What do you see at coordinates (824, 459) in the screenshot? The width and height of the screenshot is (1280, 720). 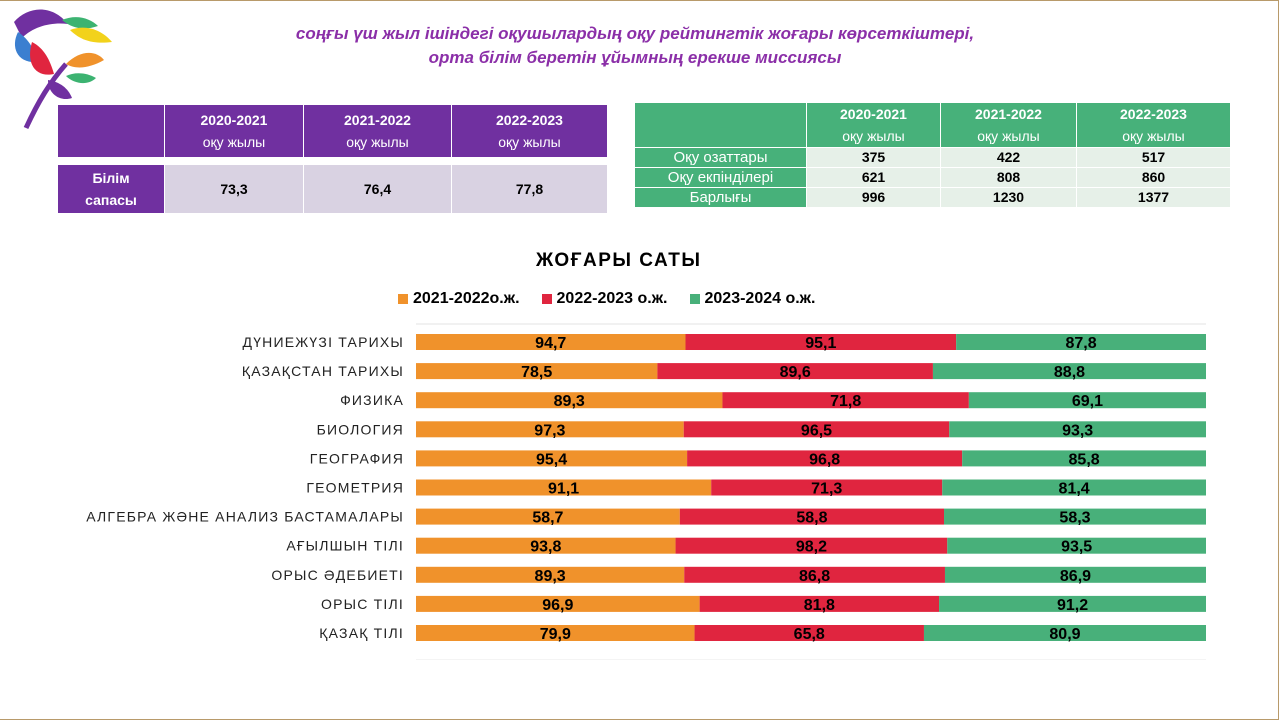 I see `data-label: 96,8` at bounding box center [824, 459].